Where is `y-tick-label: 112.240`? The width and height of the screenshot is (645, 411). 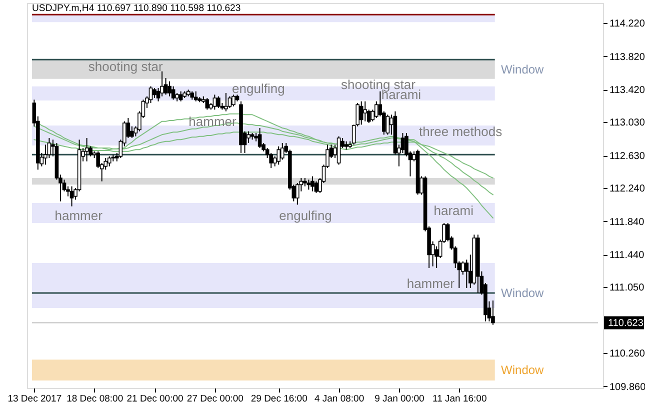
y-tick-label: 112.240 is located at coordinates (627, 189).